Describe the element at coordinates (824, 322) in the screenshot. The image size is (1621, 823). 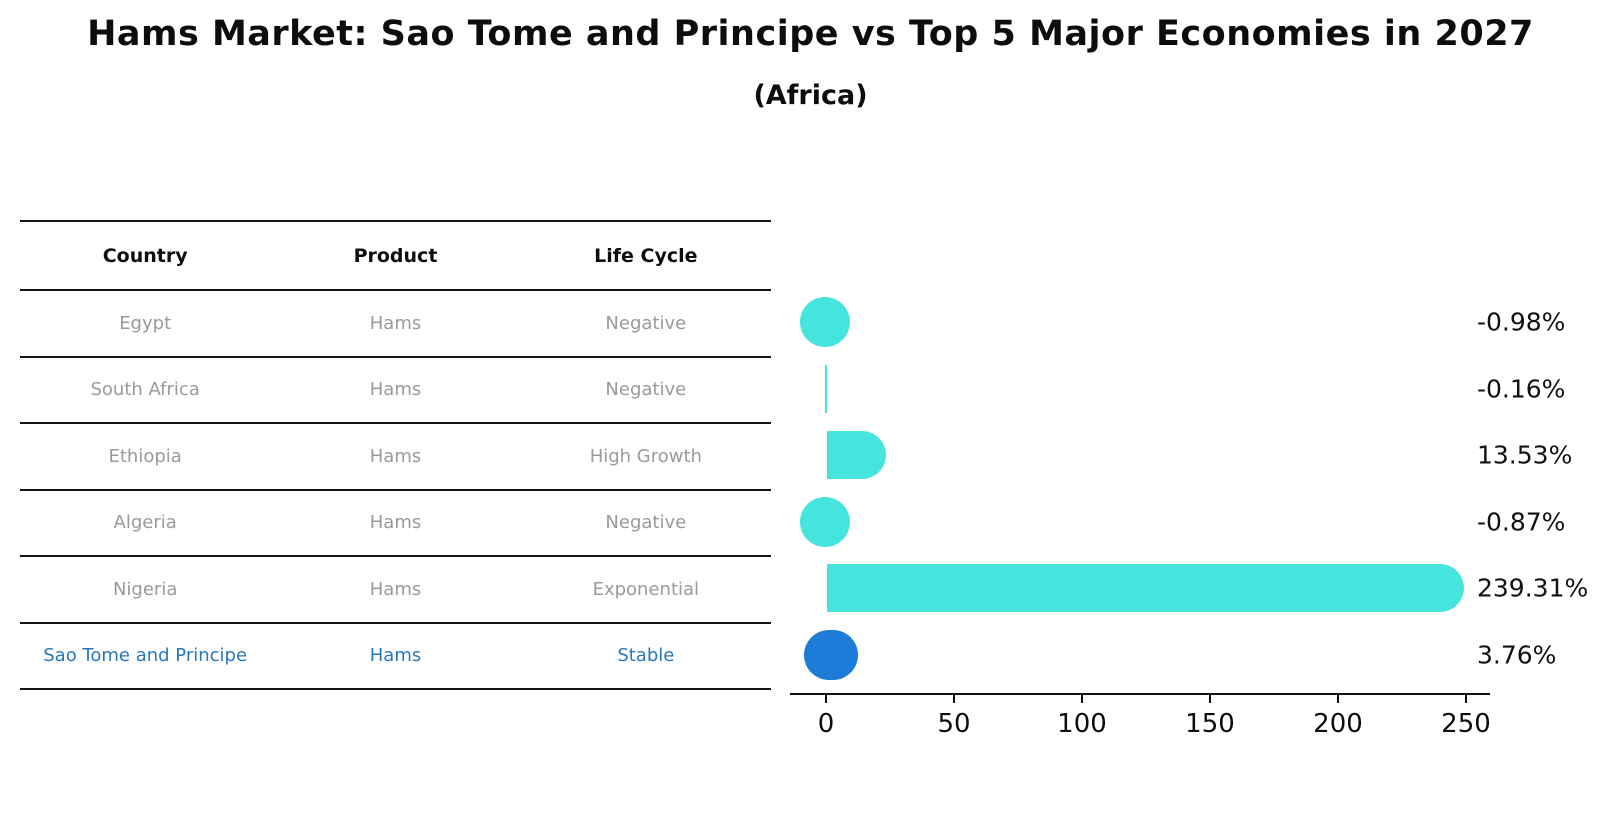
I see `bar-egypt` at that location.